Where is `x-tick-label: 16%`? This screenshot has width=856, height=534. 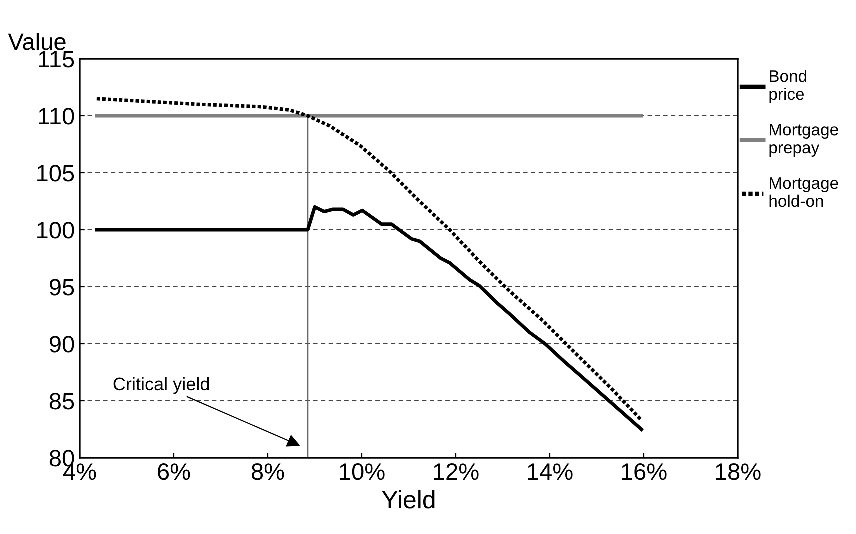 x-tick-label: 16% is located at coordinates (644, 471).